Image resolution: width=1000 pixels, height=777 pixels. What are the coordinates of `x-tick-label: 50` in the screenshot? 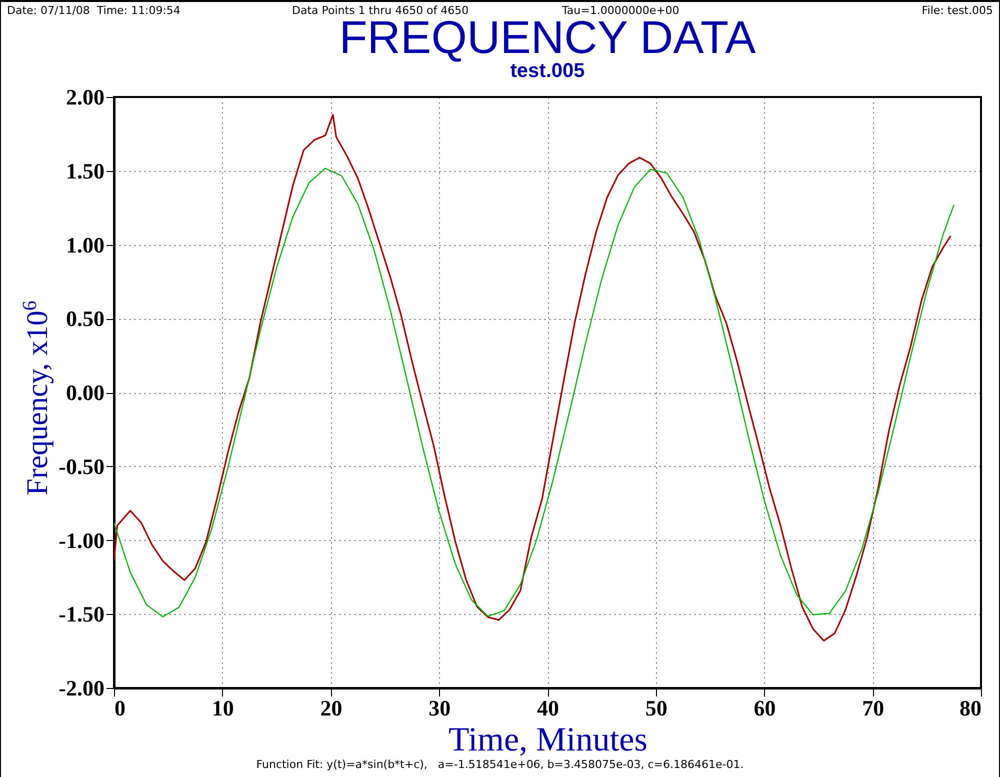 It's located at (656, 708).